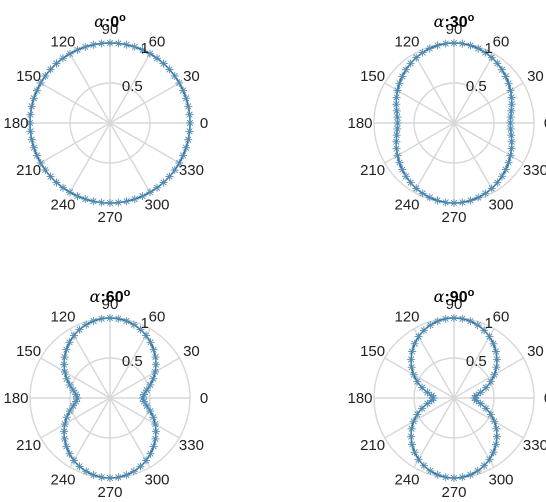 The height and width of the screenshot is (502, 546). I want to click on subplot-title: α:60o, so click(110, 296).